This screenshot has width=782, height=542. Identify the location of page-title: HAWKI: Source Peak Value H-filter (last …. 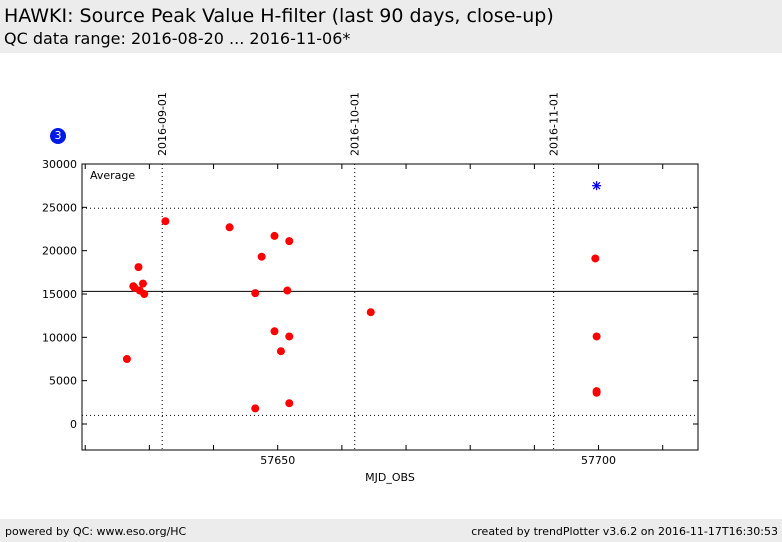
(279, 16).